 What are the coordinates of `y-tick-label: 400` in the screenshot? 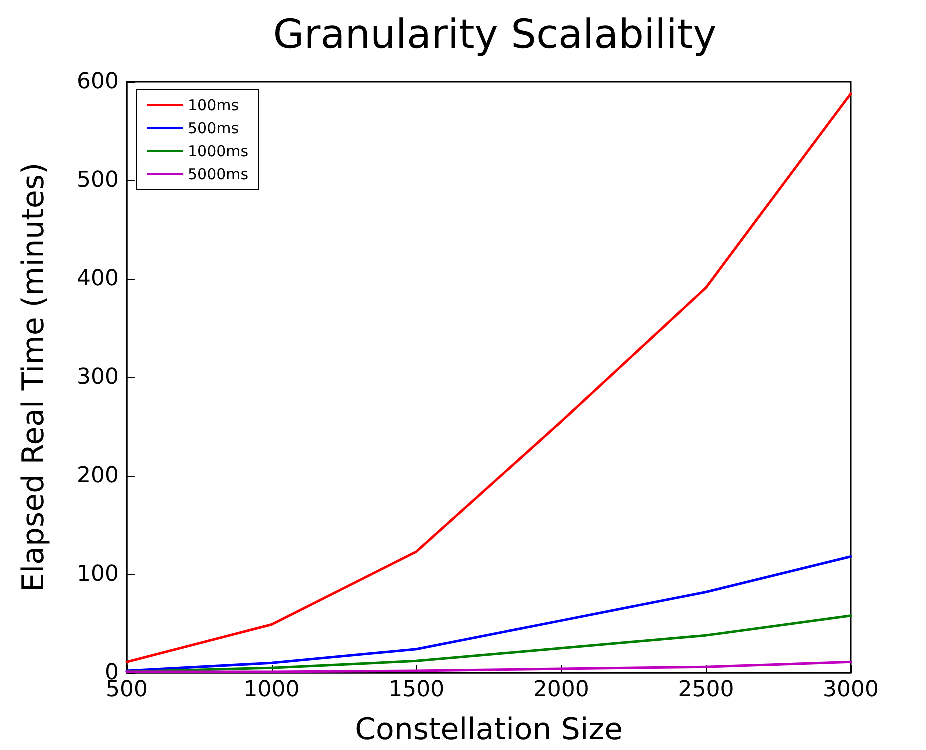 It's located at (98, 279).